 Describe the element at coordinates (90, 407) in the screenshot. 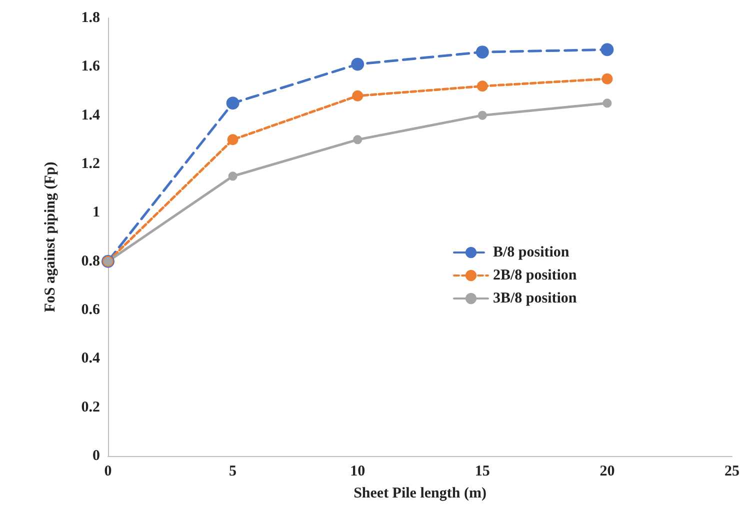

I see `y-tick-label: 0.2` at that location.